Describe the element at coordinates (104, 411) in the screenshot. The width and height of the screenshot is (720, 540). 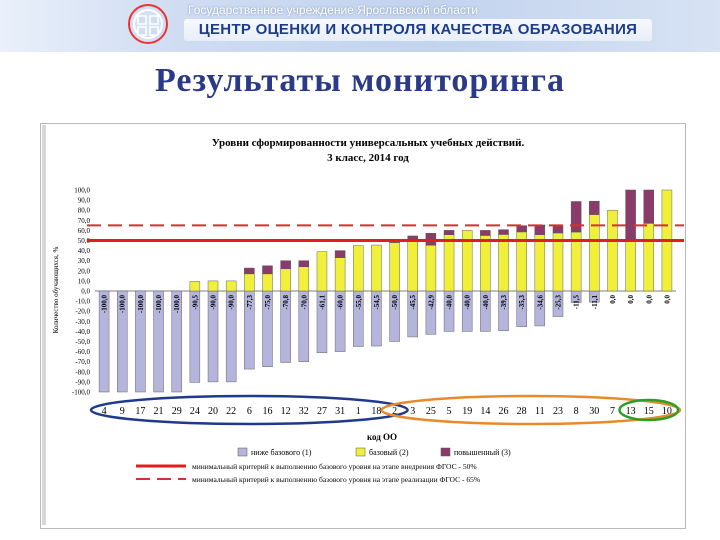
I see `x-category-label: 4` at that location.